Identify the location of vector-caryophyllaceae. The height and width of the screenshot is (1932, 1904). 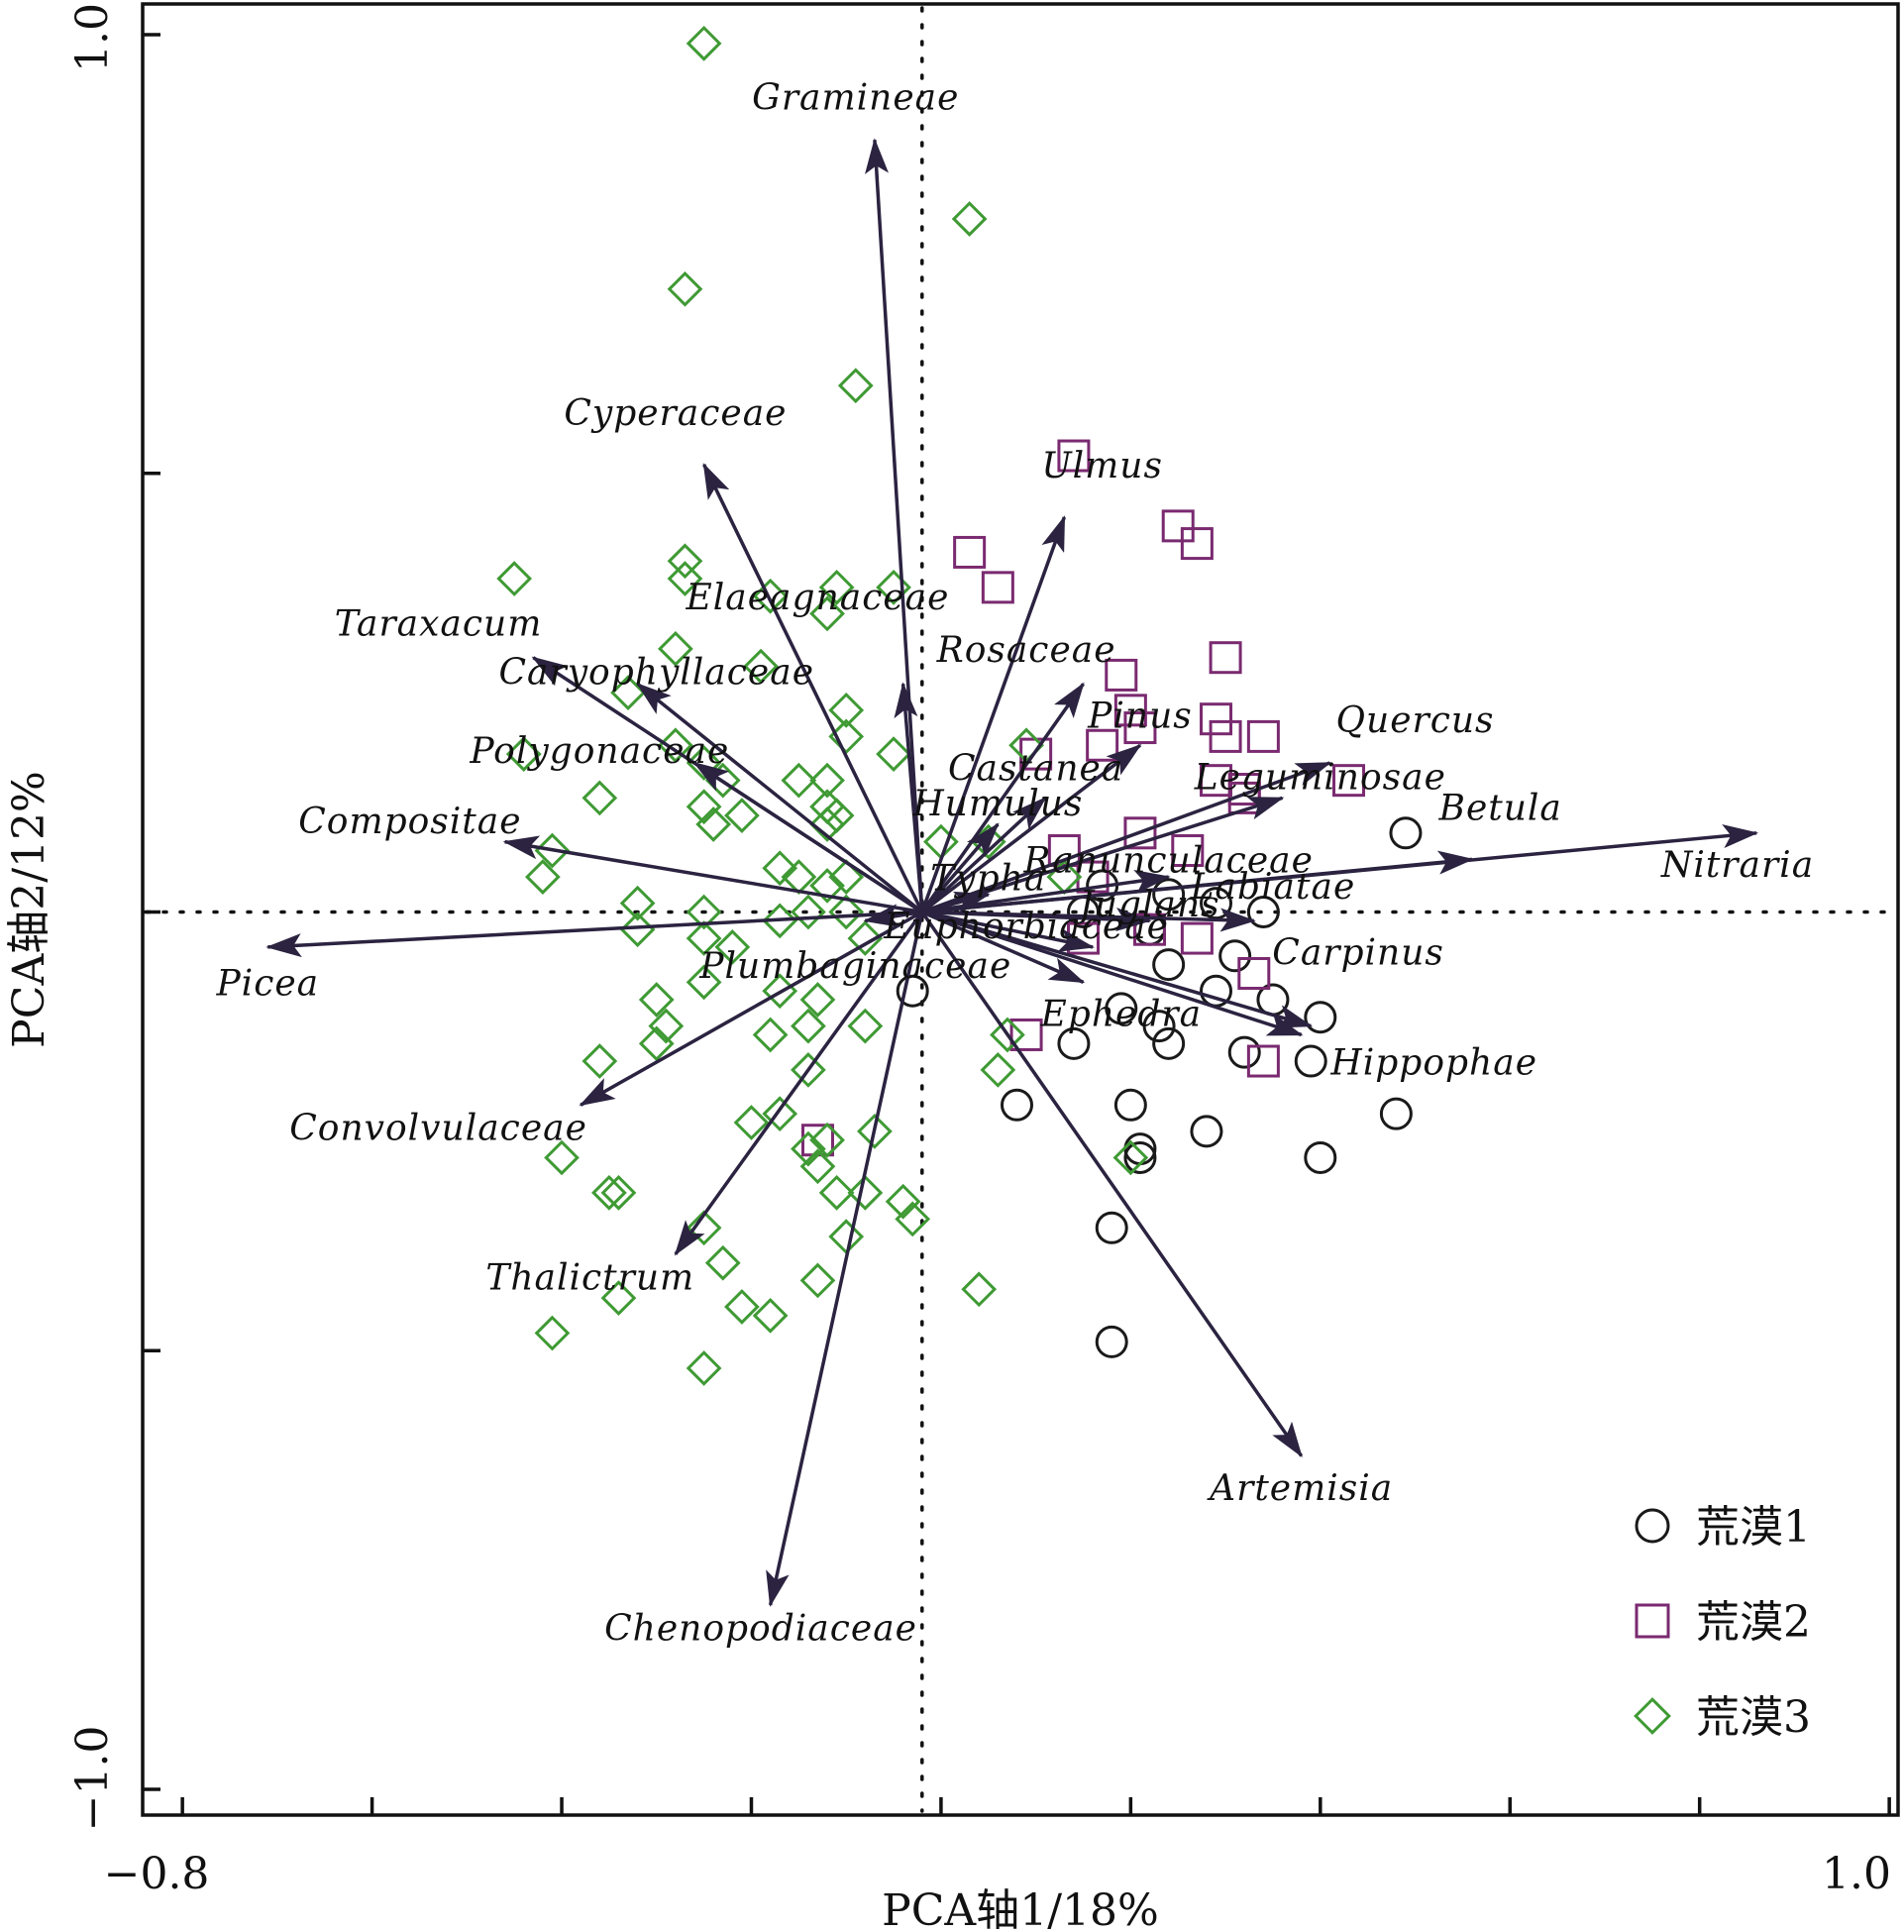
(779, 797).